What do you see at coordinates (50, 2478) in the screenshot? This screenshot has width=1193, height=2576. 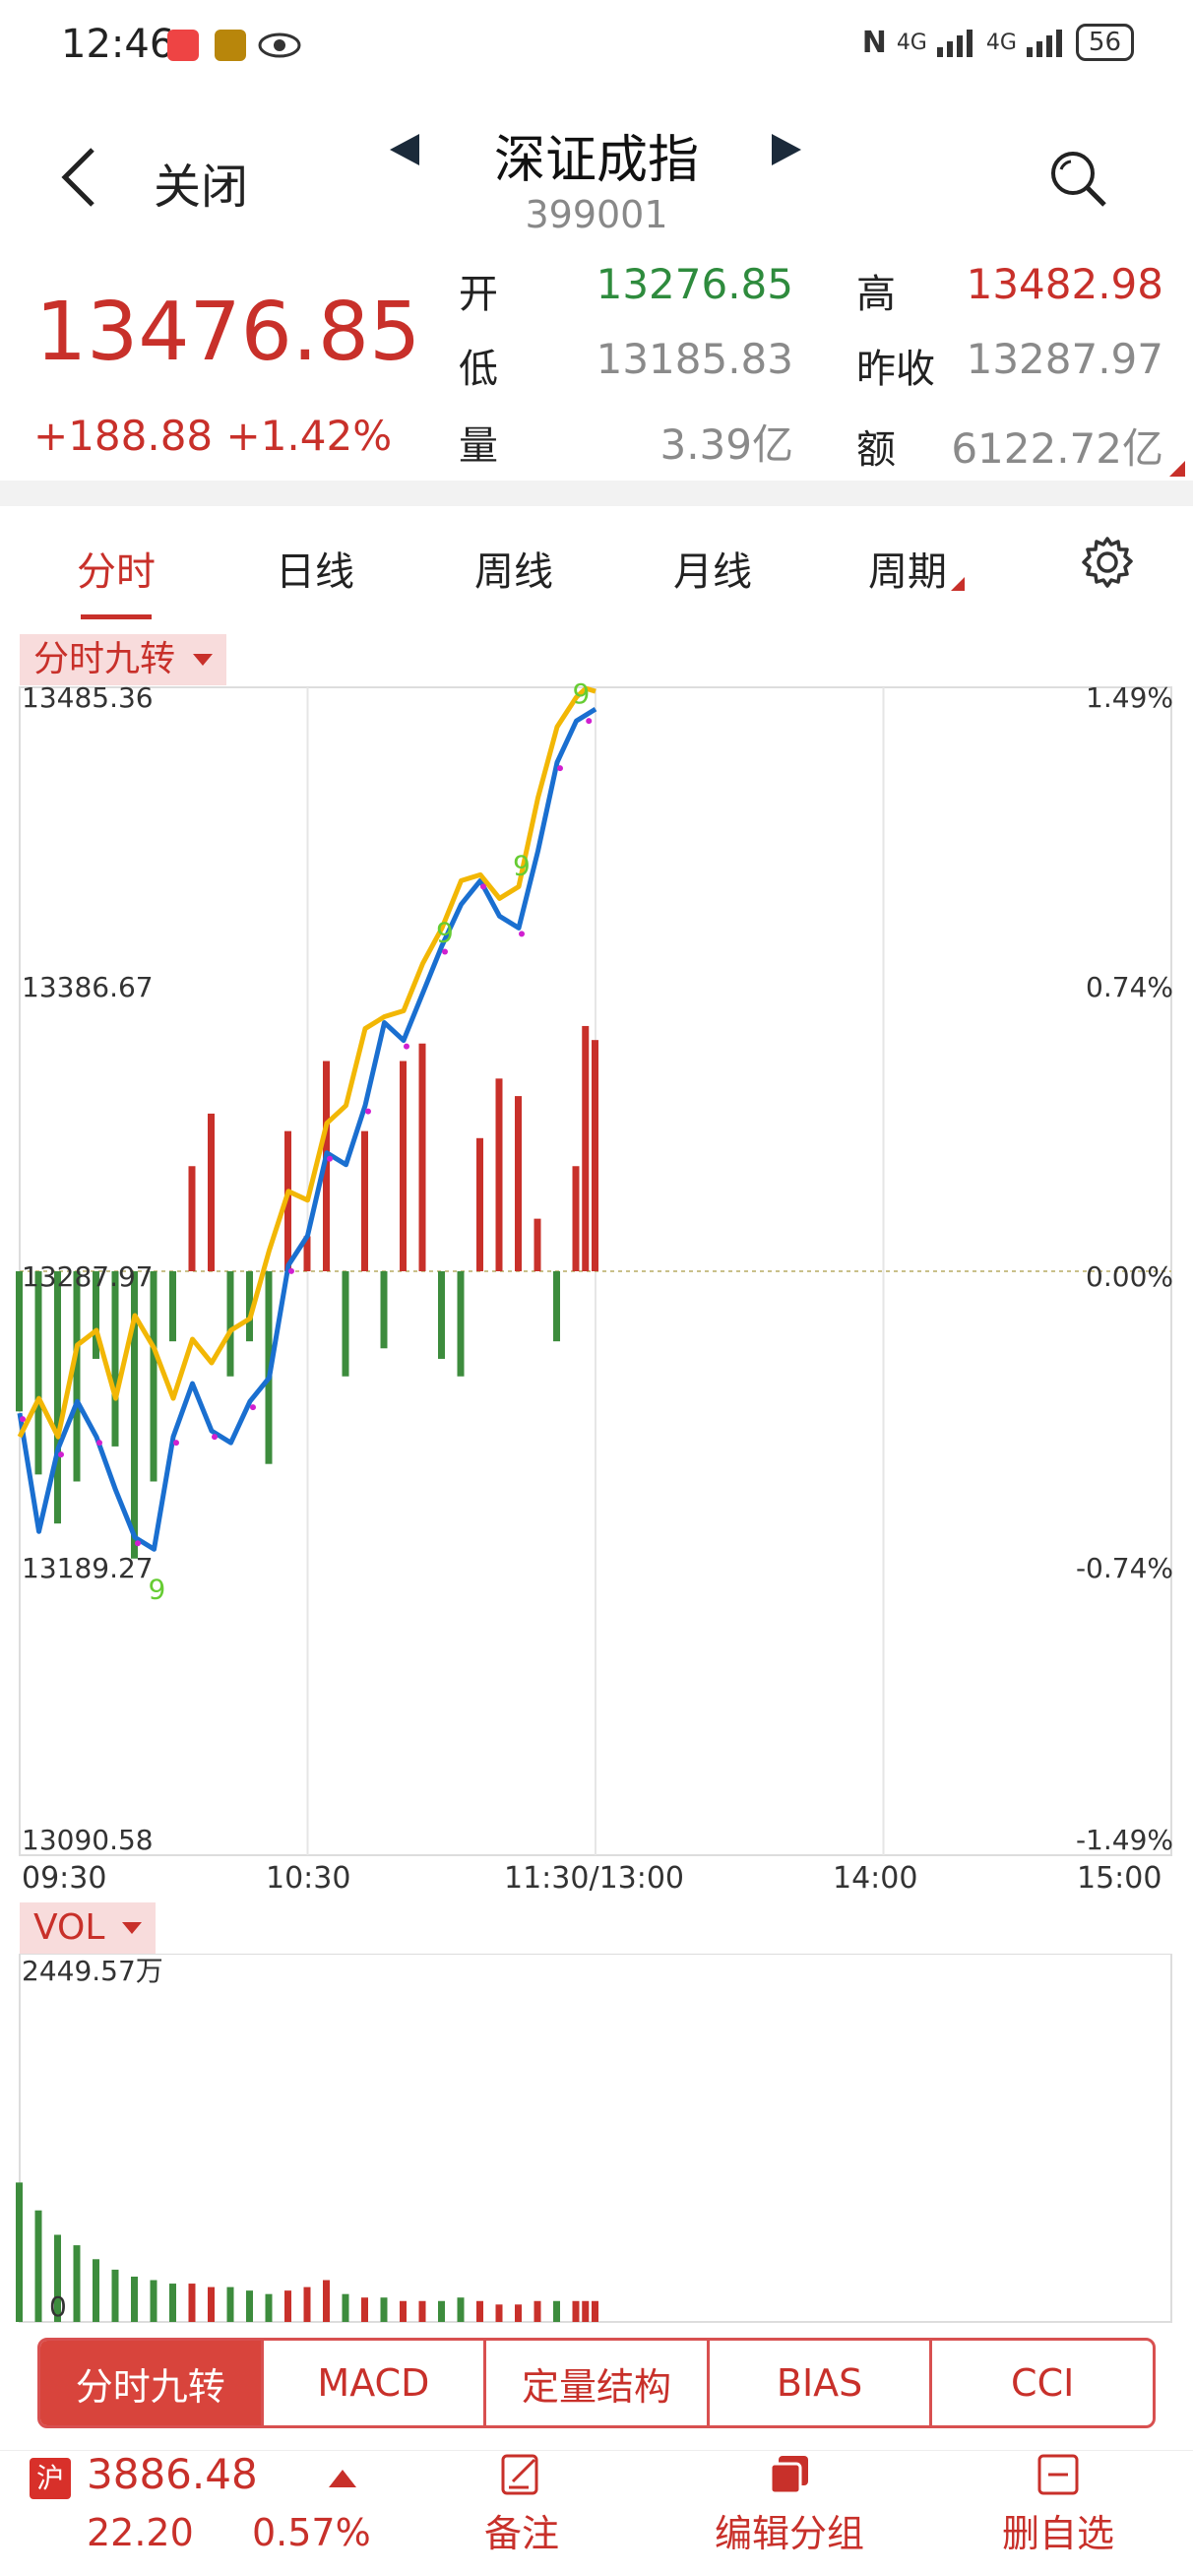 I see `shanghai-badge: 沪` at bounding box center [50, 2478].